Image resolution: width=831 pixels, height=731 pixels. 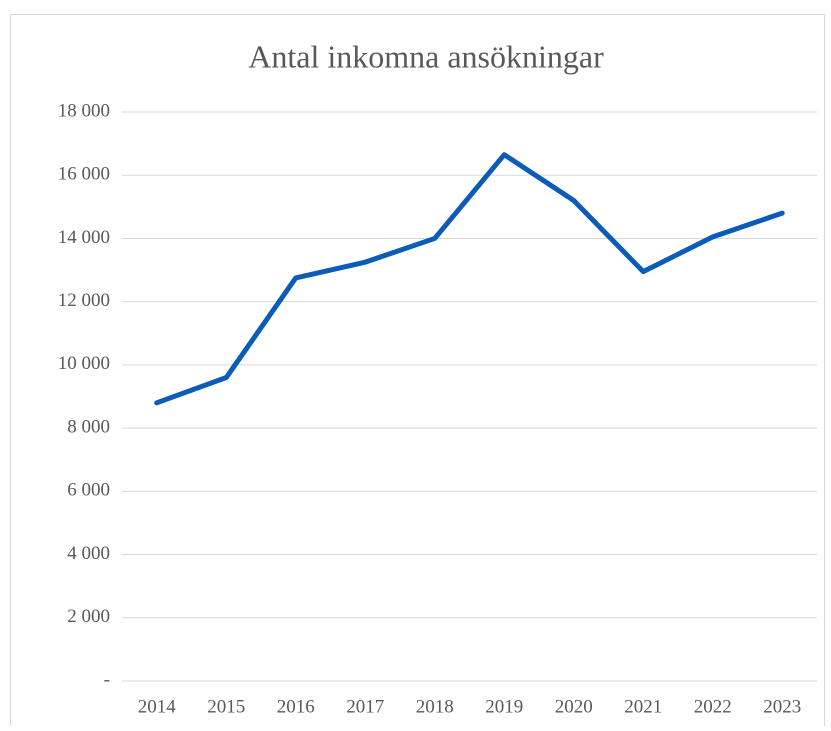 I want to click on y-tick-label: 4 000, so click(x=88, y=553).